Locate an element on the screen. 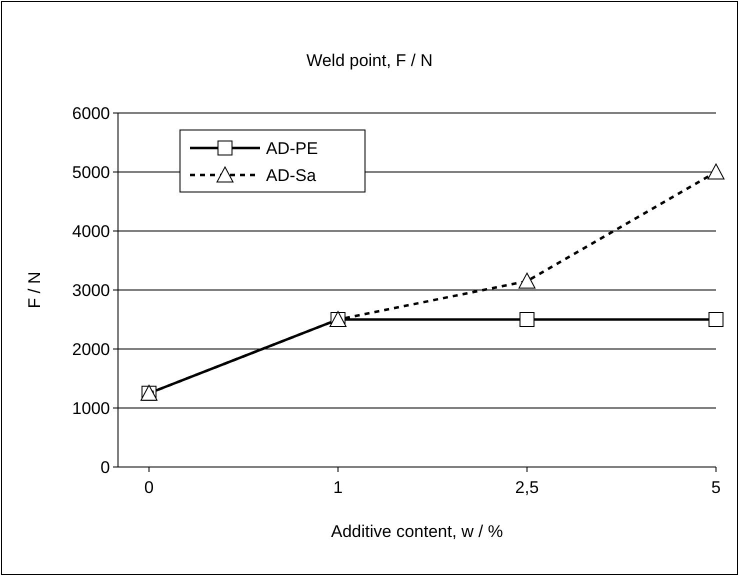 The height and width of the screenshot is (576, 739). x-tick-label: 5 is located at coordinates (716, 487).